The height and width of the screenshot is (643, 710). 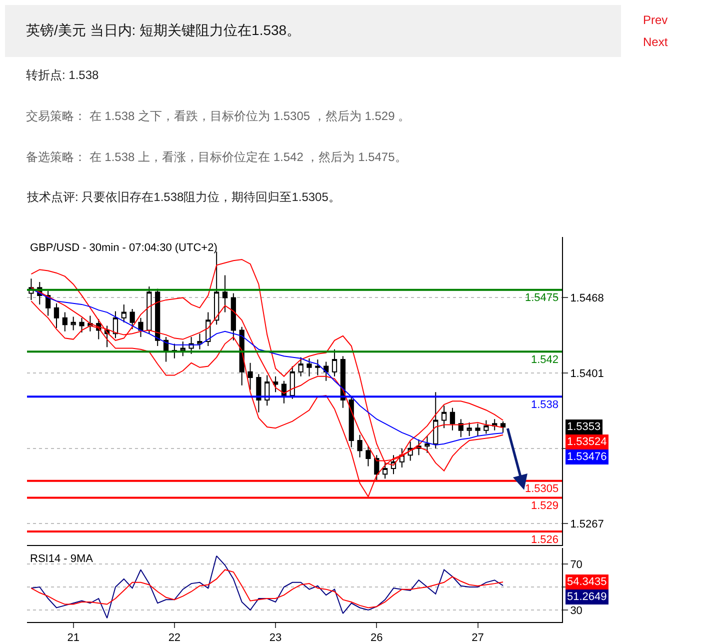 I want to click on x-tick-label: 22, so click(x=174, y=637).